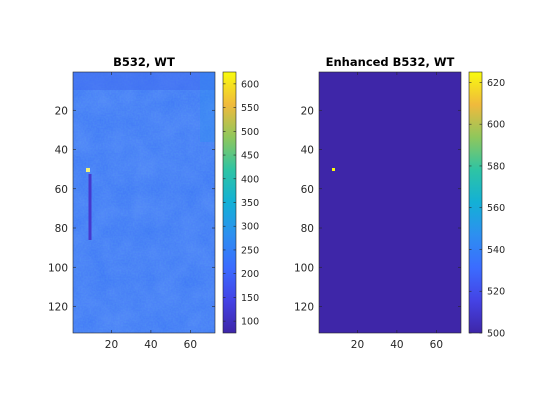 The height and width of the screenshot is (420, 560). I want to click on left-heatmap-title: B532, WT, so click(144, 62).